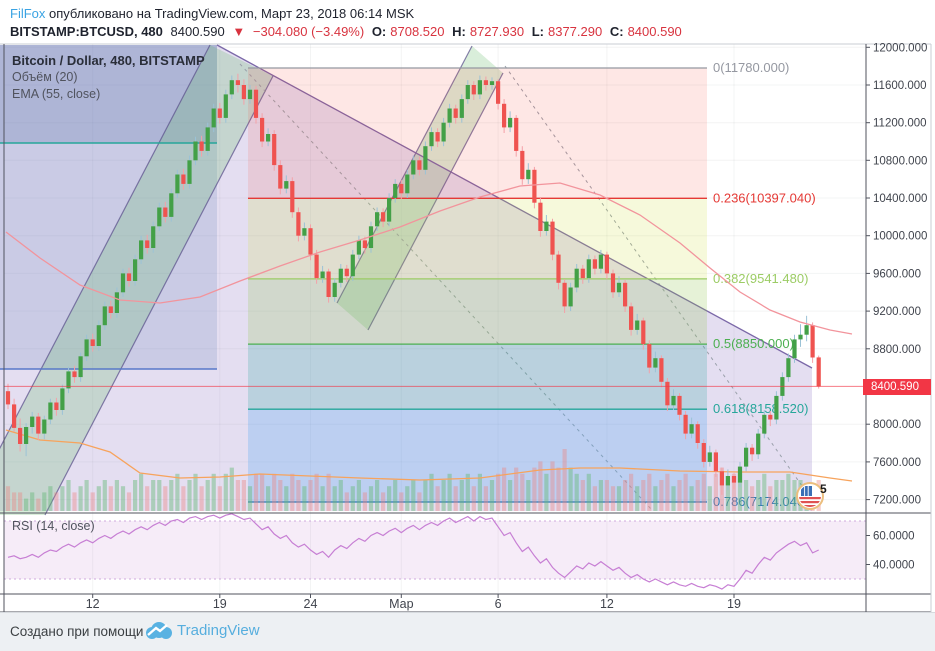 This screenshot has height=651, width=935. What do you see at coordinates (108, 60) in the screenshot?
I see `legend-series-title: Bitcoin / Dollar, 480, BITSTAMP` at bounding box center [108, 60].